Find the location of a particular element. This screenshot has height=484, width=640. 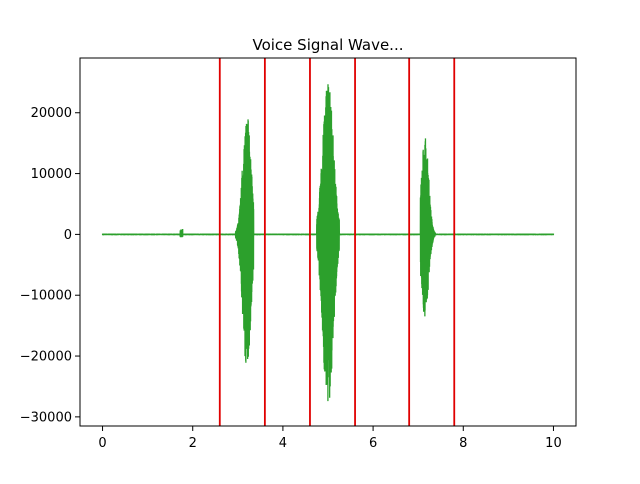

x-tick-label-4: 8 is located at coordinates (463, 443).